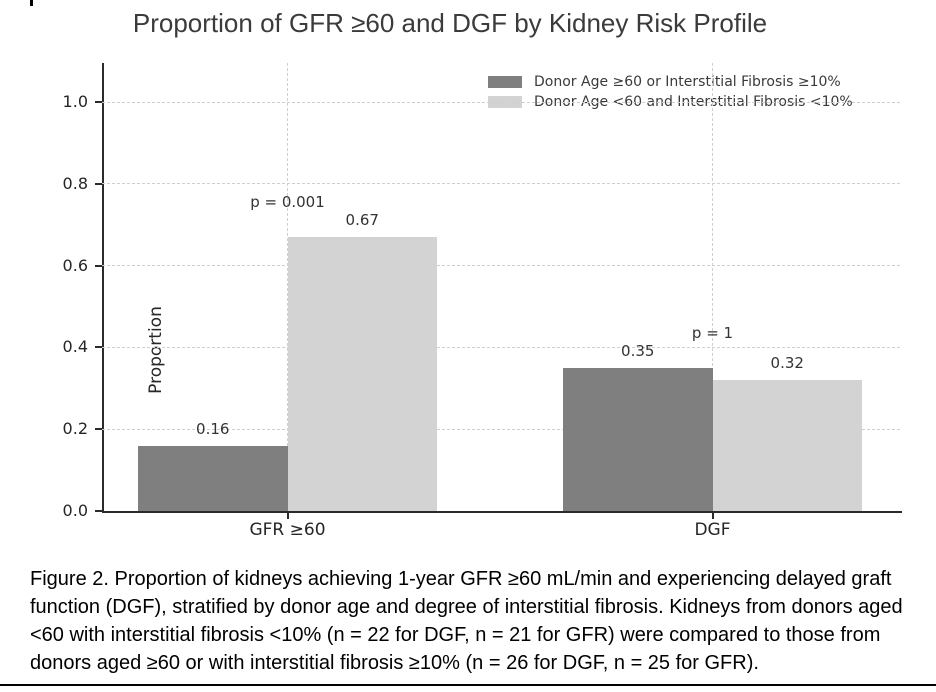  What do you see at coordinates (712, 287) in the screenshot?
I see `x-gridline` at bounding box center [712, 287].